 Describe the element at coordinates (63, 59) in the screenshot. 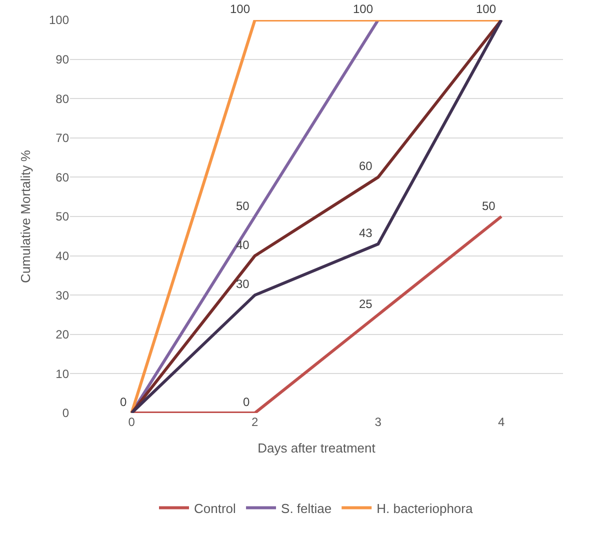

I see `y-tick-label: 90` at that location.